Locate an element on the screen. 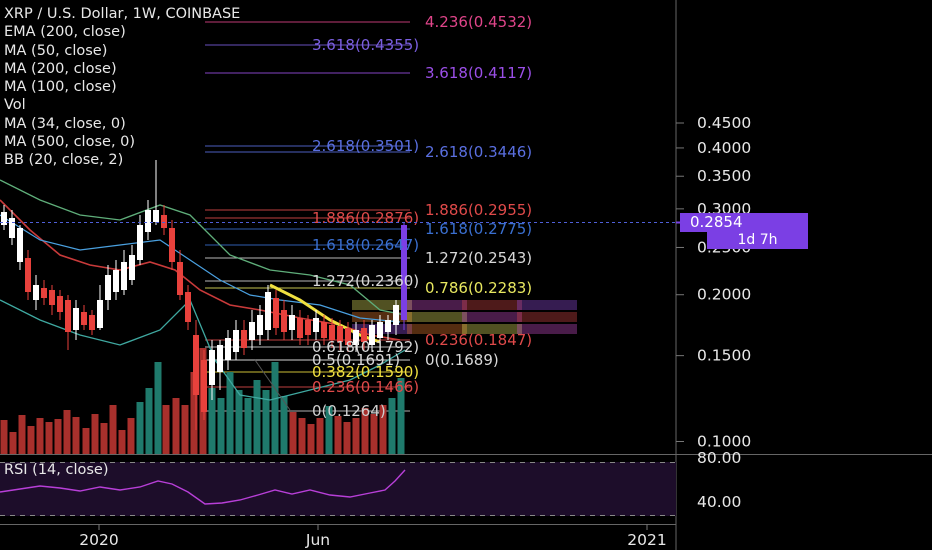 This screenshot has width=932, height=550. fib-level-label: 1.272(0.2543) is located at coordinates (478, 258).